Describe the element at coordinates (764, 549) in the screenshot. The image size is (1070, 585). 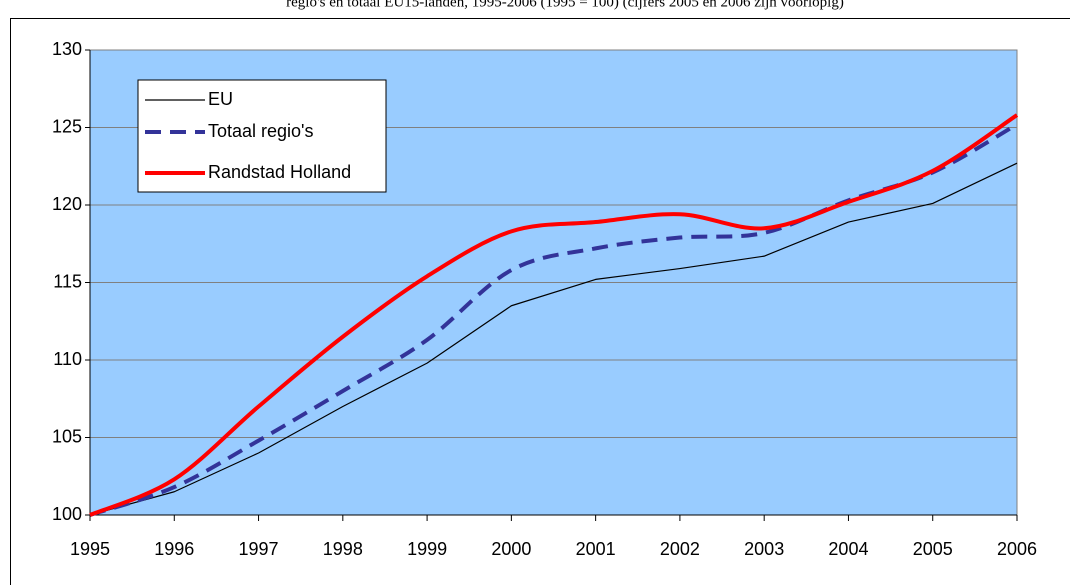
I see `x-tick-label: 2003` at that location.